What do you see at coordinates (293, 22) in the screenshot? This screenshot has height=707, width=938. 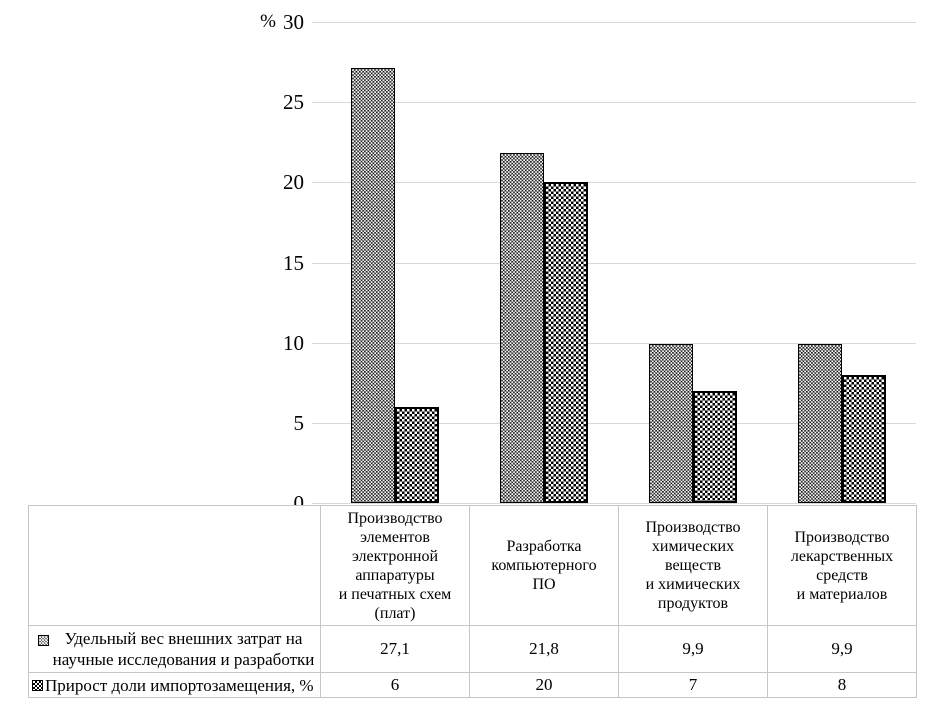 I see `y-tick-label-30: 30` at bounding box center [293, 22].